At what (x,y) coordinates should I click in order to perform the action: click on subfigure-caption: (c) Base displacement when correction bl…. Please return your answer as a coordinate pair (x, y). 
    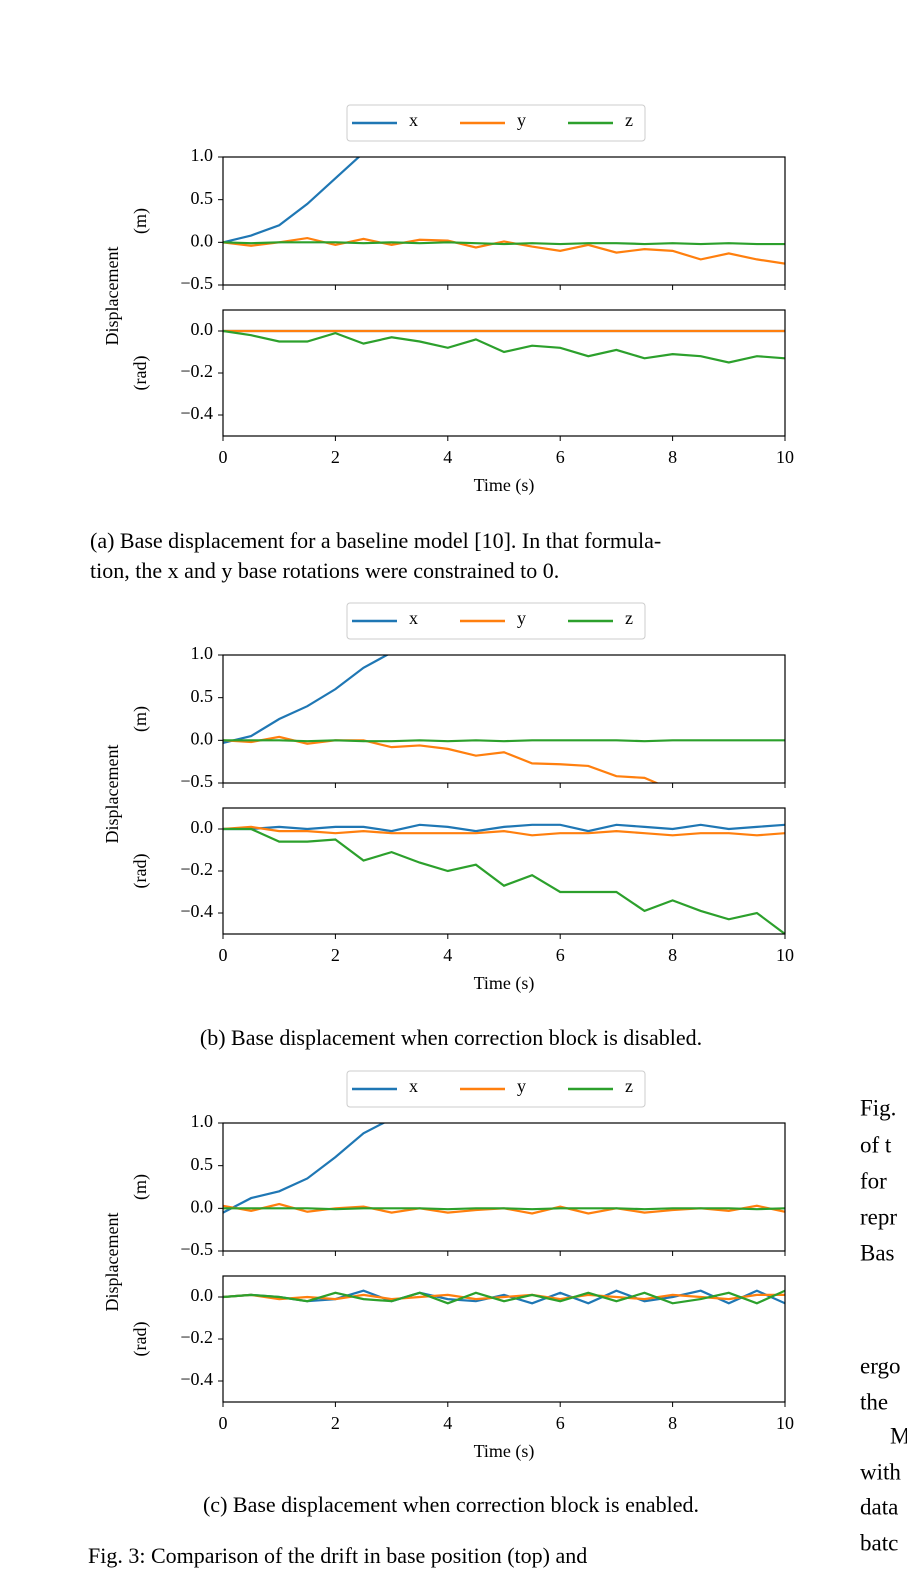
    Looking at the image, I should click on (451, 1504).